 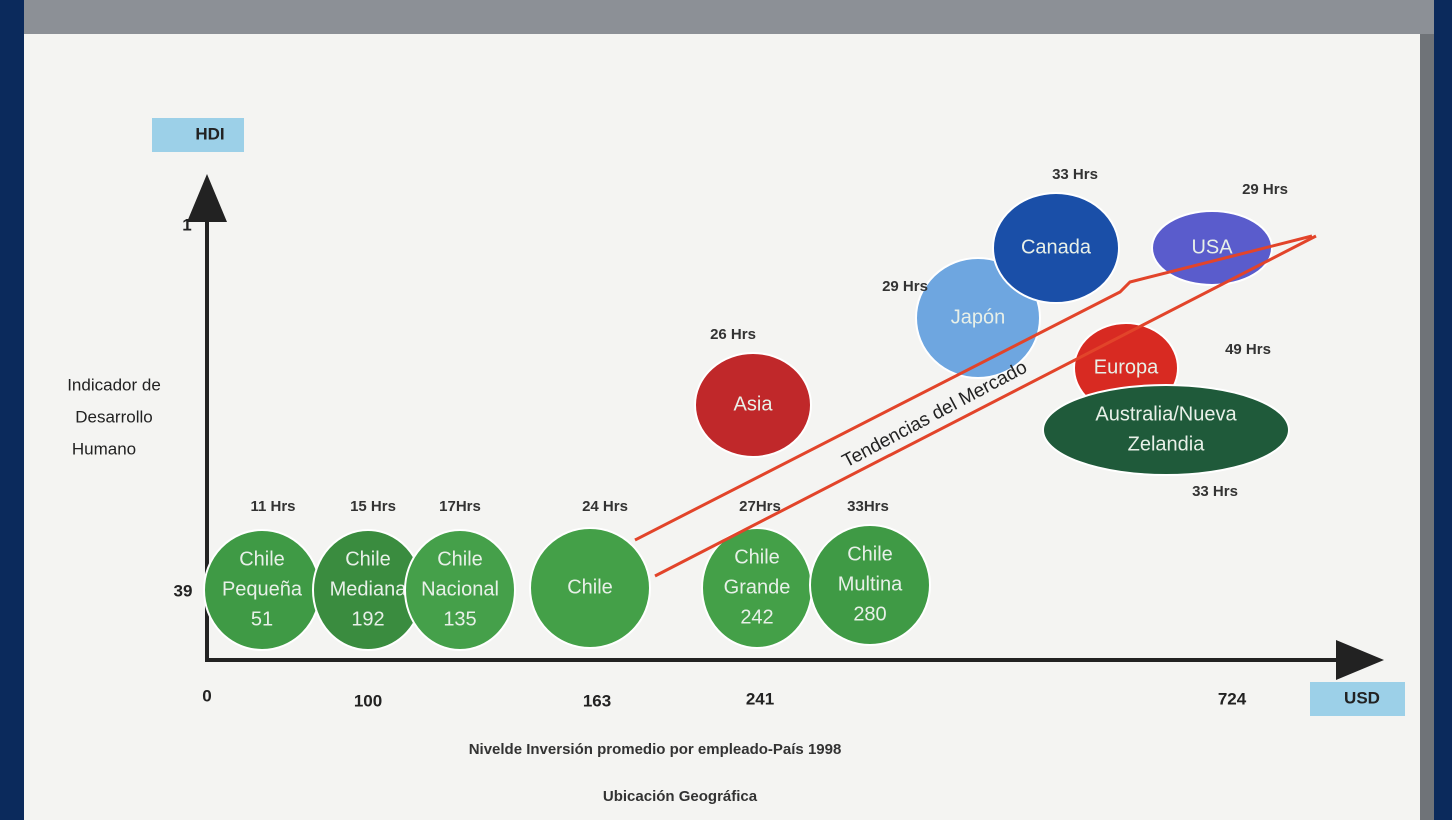 What do you see at coordinates (1166, 414) in the screenshot?
I see `bubble-label: Australia/Nueva` at bounding box center [1166, 414].